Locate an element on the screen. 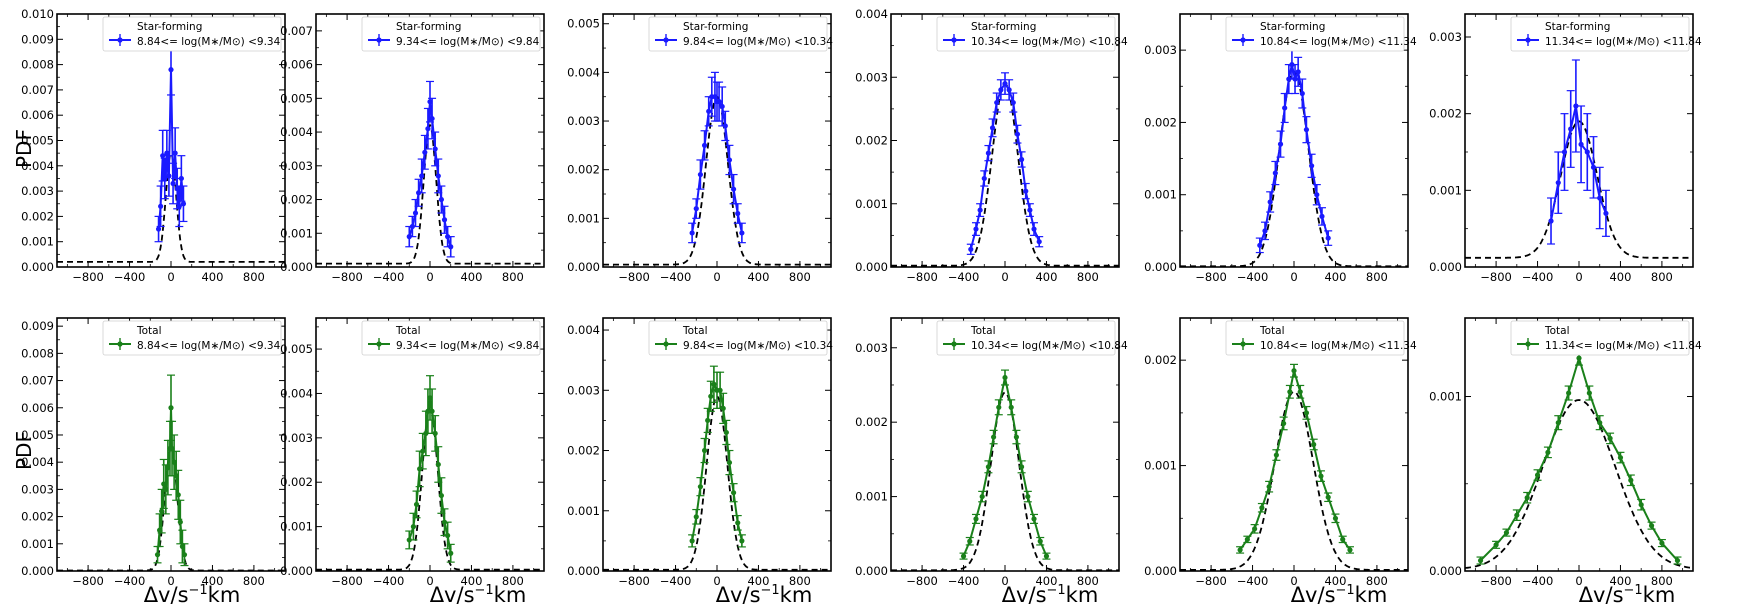 This screenshot has height=616, width=1756. legend-marker is located at coordinates (666, 40).